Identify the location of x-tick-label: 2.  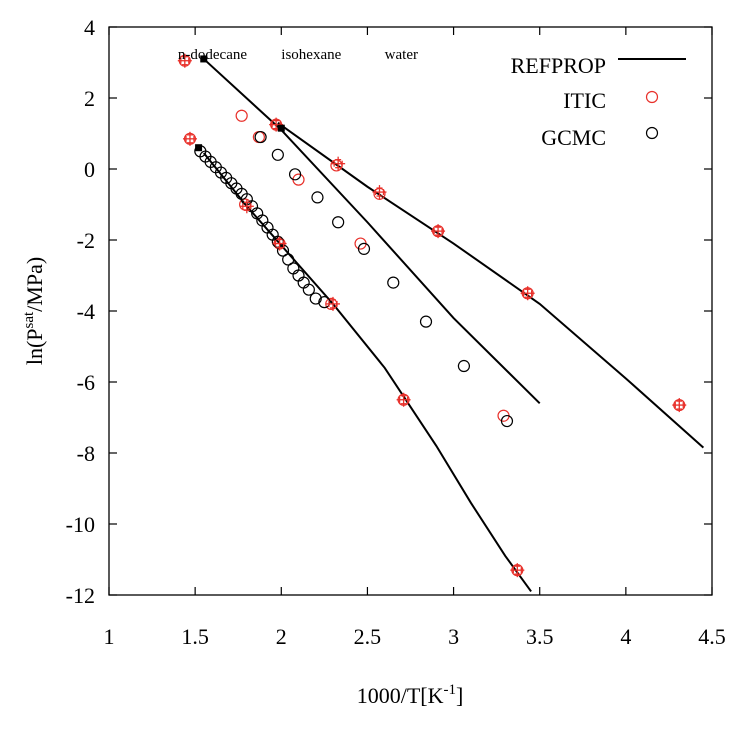
(281, 636).